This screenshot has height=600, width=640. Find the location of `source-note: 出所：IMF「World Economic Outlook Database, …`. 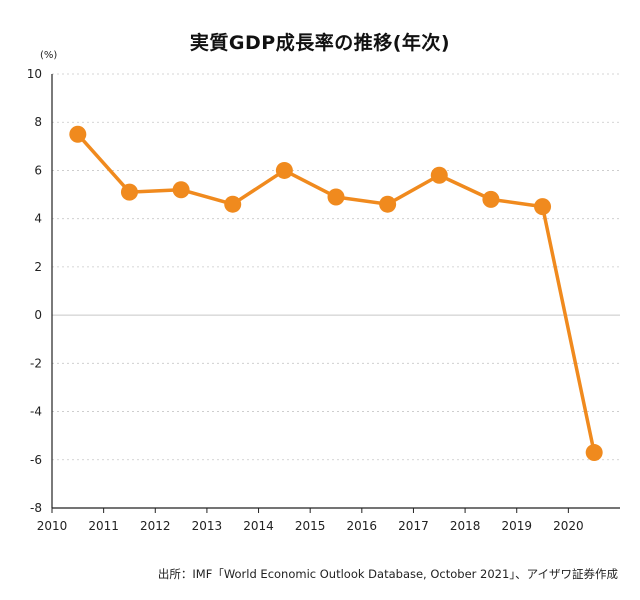

source-note: 出所：IMF「World Economic Outlook Database, … is located at coordinates (387, 574).